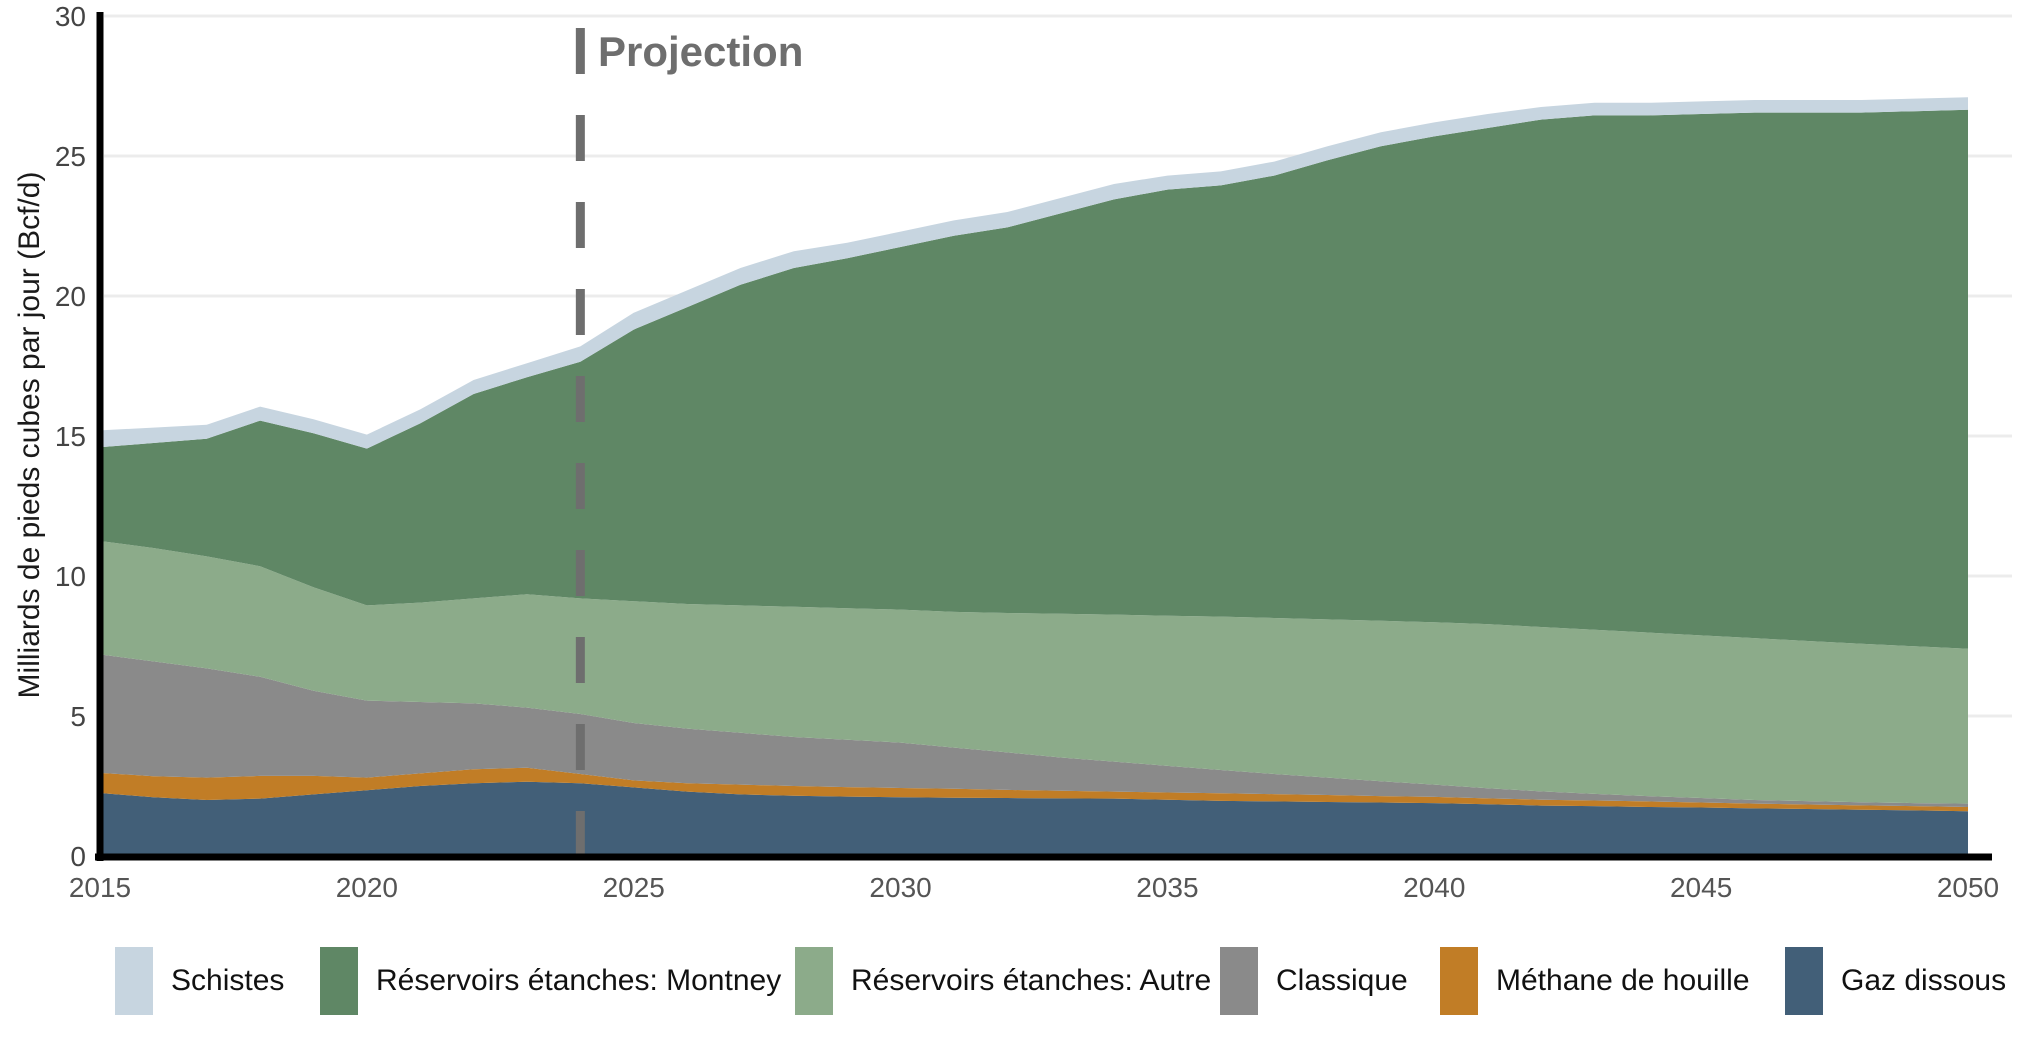 Image resolution: width=2025 pixels, height=1050 pixels. I want to click on y-tick-label-0: 0, so click(78, 856).